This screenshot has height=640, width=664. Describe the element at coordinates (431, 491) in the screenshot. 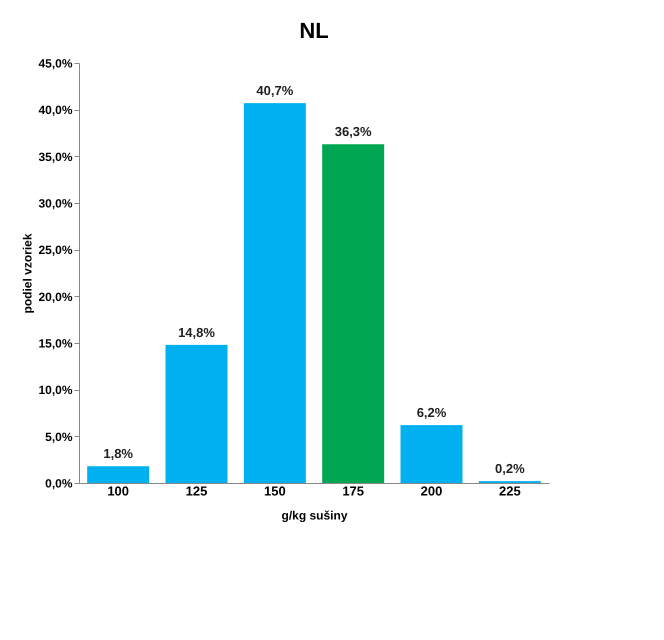

I see `x-tick-label: 200` at that location.